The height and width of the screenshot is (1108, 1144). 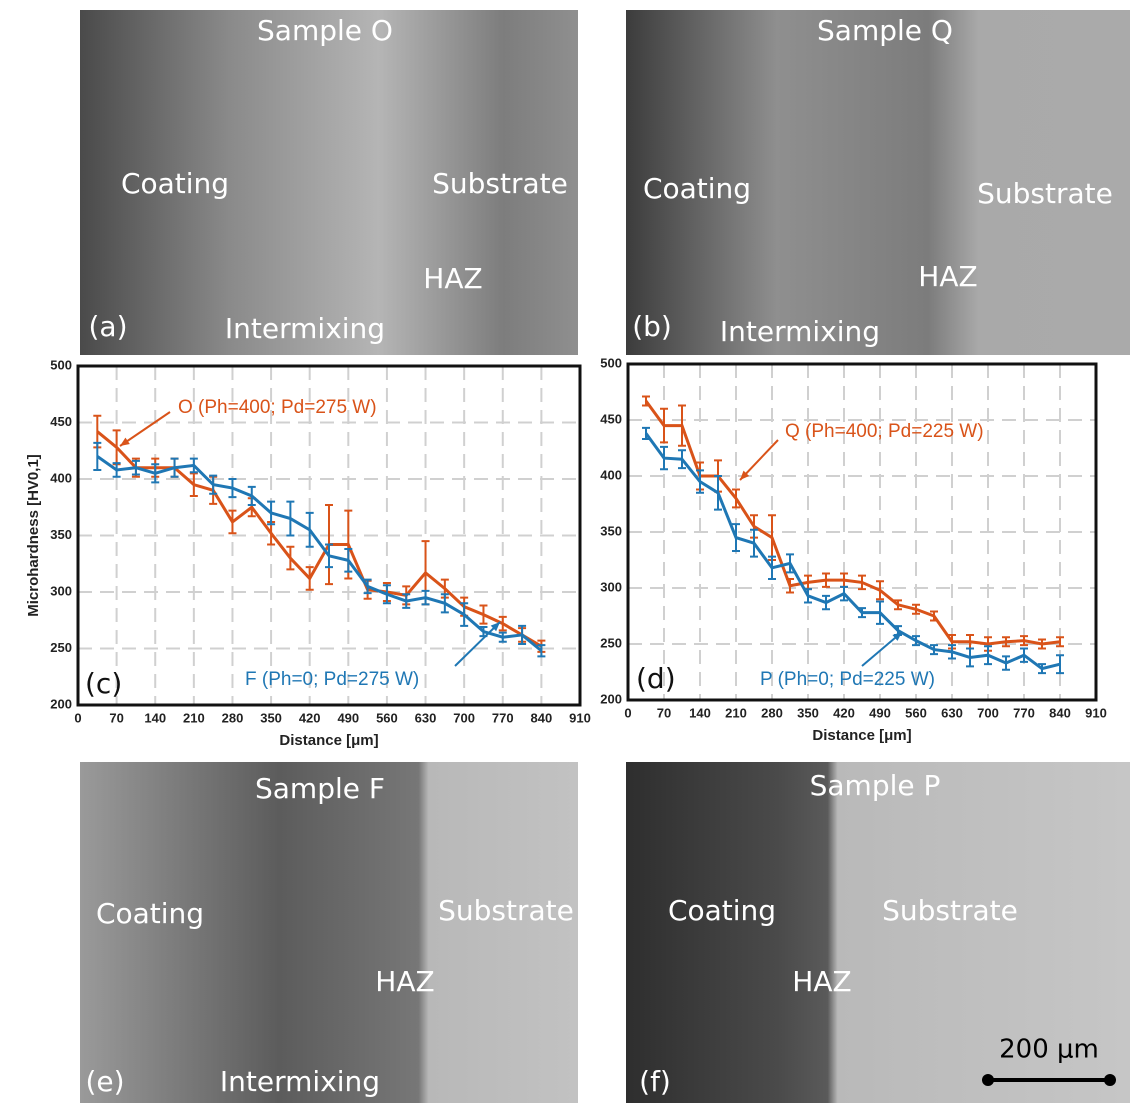 I want to click on panel-label: (e), so click(x=104, y=1081).